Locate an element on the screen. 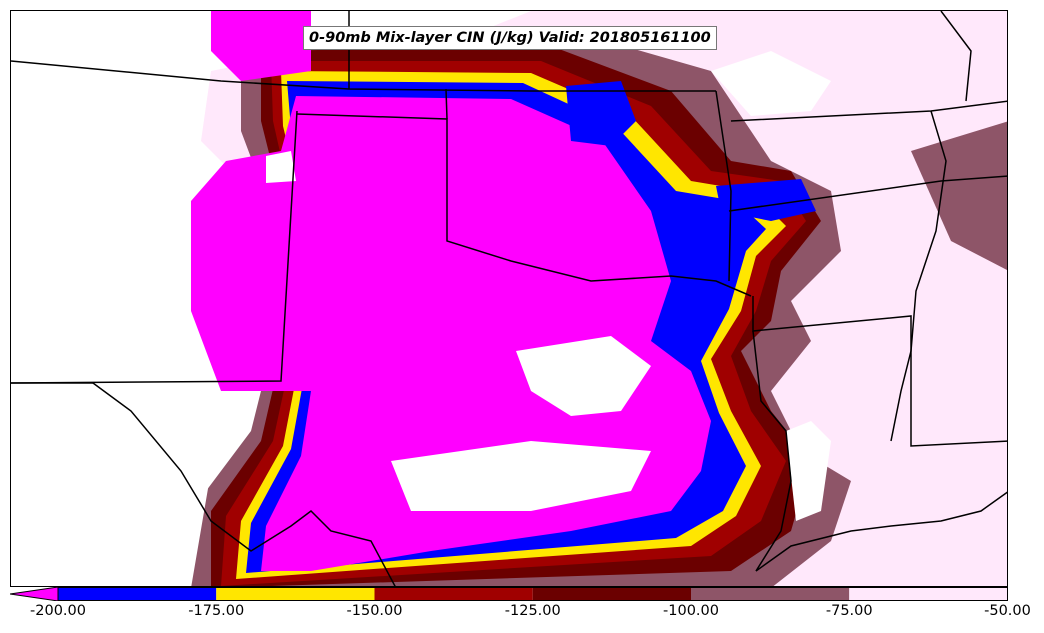 This screenshot has width=1044, height=633. shade-white-ne-pocket is located at coordinates (771, 83).